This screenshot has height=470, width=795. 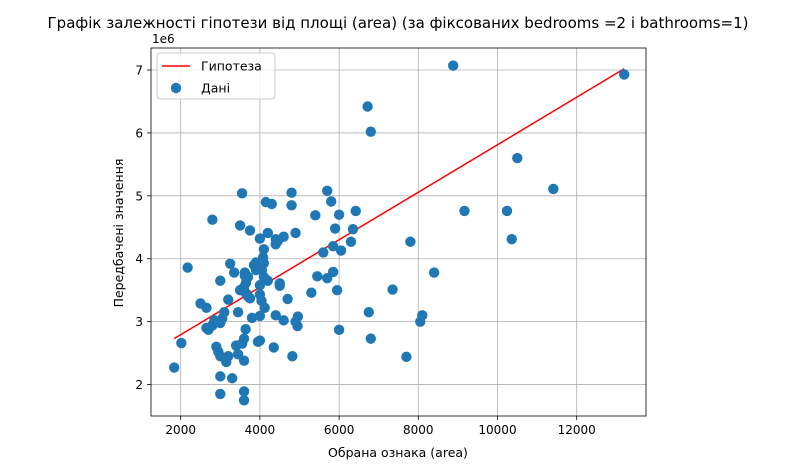 What do you see at coordinates (139, 259) in the screenshot?
I see `y-tick-label: 4` at bounding box center [139, 259].